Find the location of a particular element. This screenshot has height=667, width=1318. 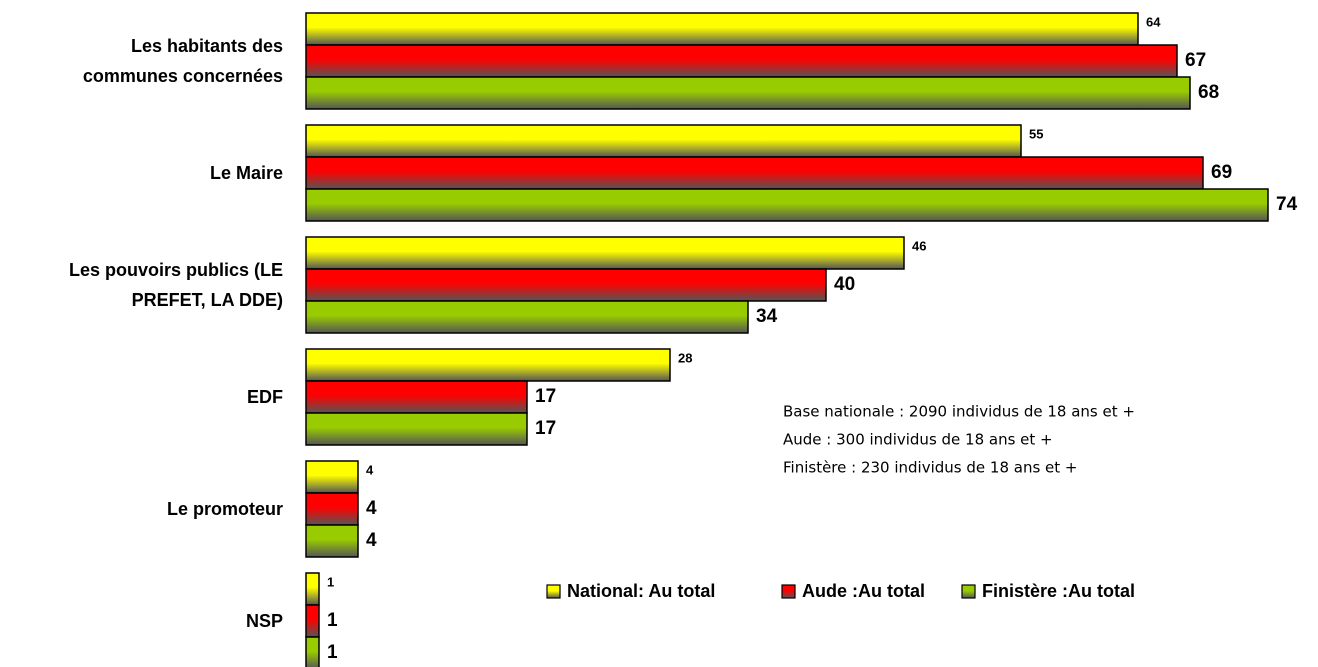

value-label: 34 is located at coordinates (767, 316).